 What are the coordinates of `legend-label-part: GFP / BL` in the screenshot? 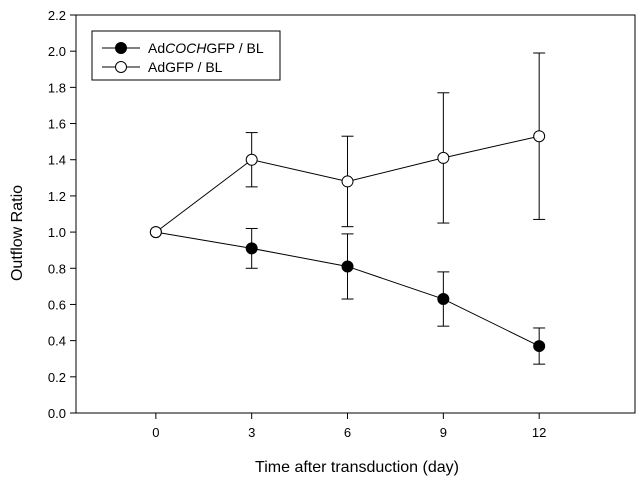 It's located at (235, 48).